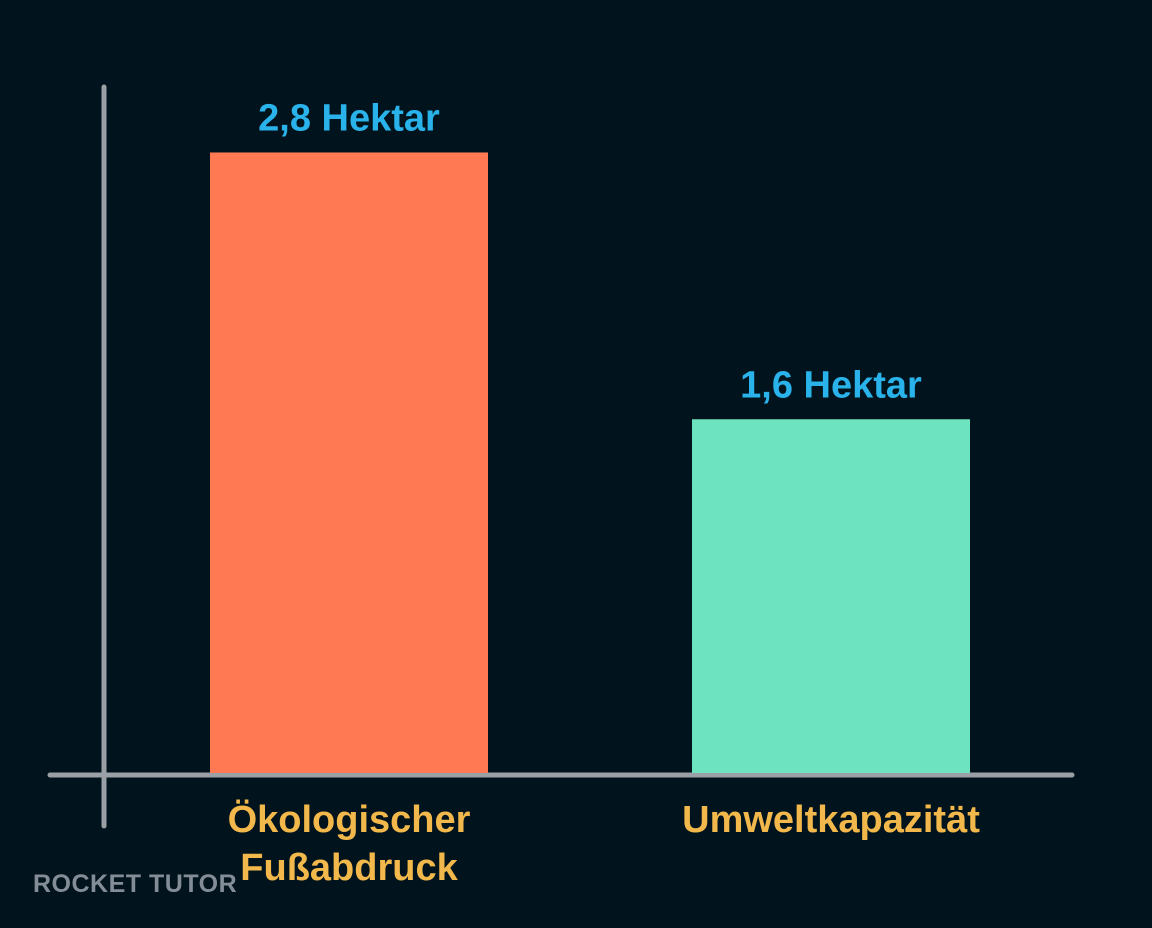 This screenshot has height=928, width=1152. Describe the element at coordinates (831, 385) in the screenshot. I see `data-label-2: 1,6 Hektar` at that location.